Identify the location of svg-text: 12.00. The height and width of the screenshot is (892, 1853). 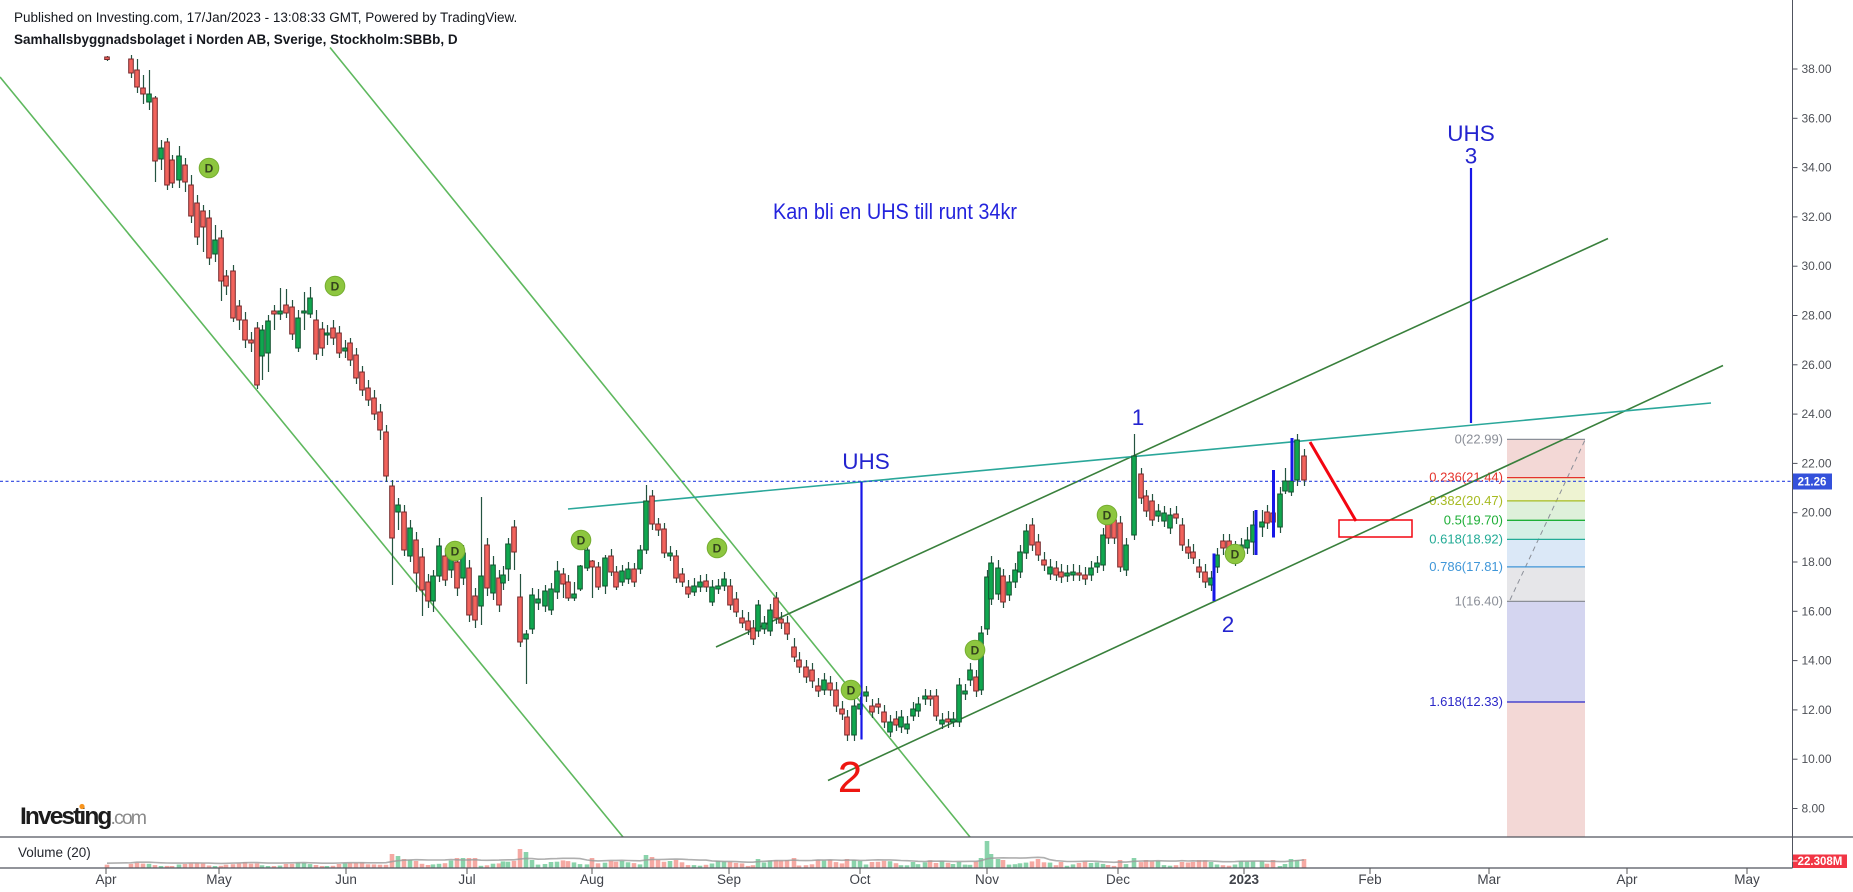
(1817, 710).